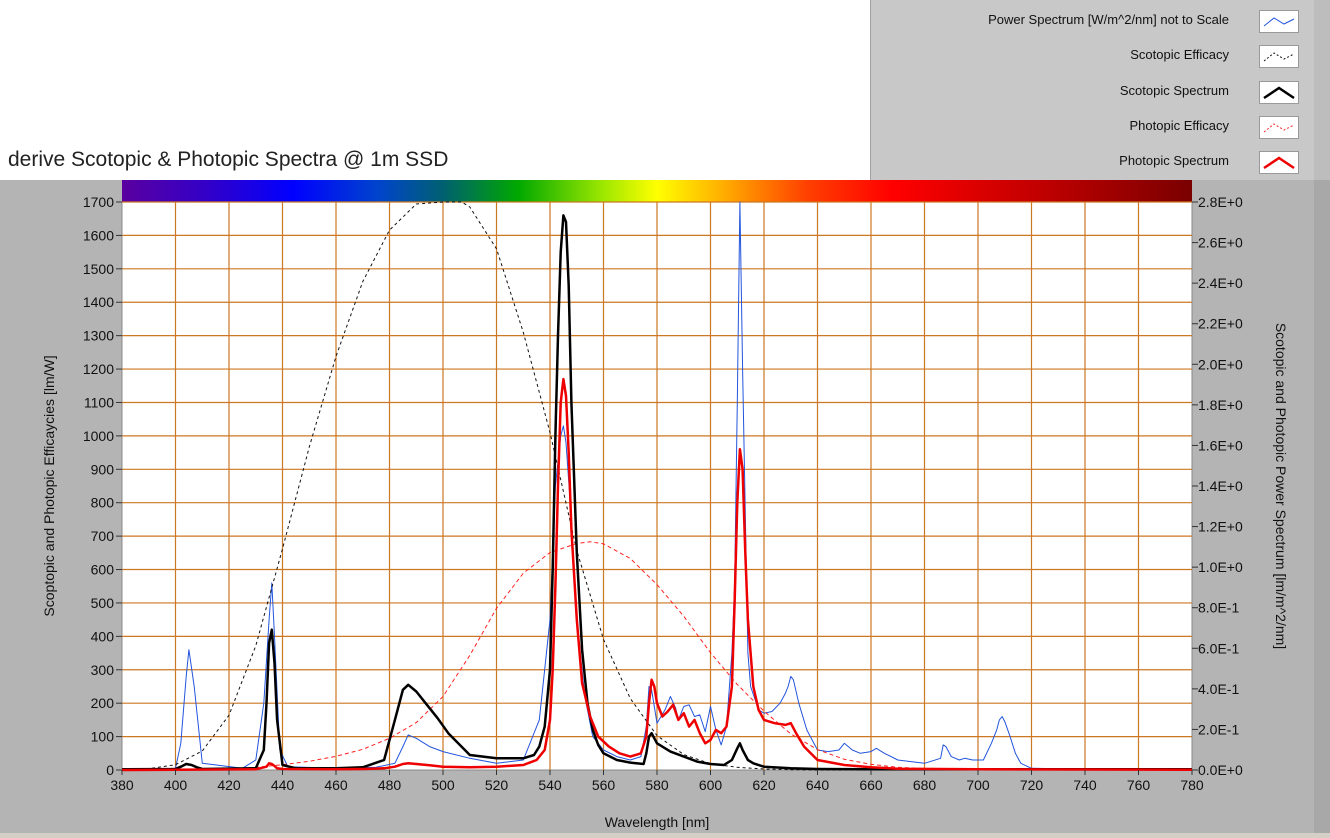 This screenshot has width=1330, height=838. I want to click on y2-tick-label: 2.8E+0, so click(1220, 202).